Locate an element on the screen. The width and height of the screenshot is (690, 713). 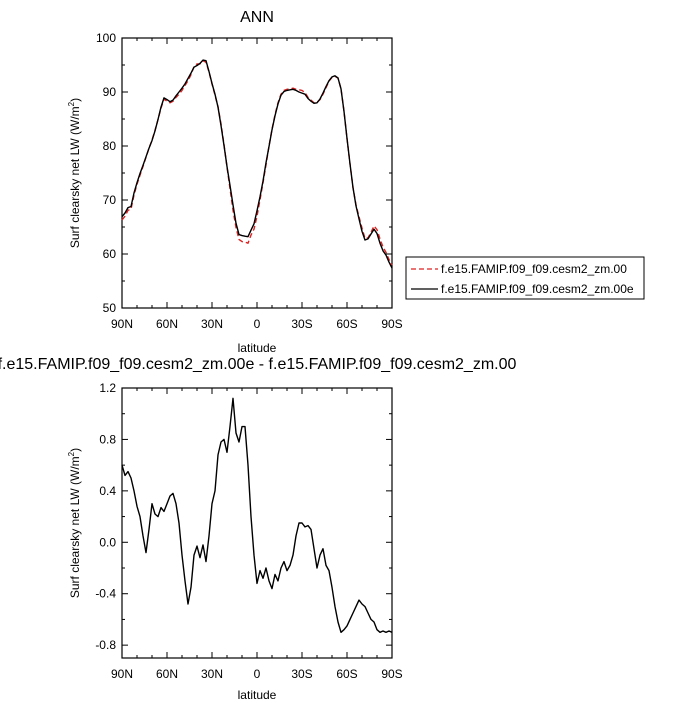
legend-label-dashed: f.e15.FAMIP.f09_f09.cesm2_zm.00 is located at coordinates (534, 269).